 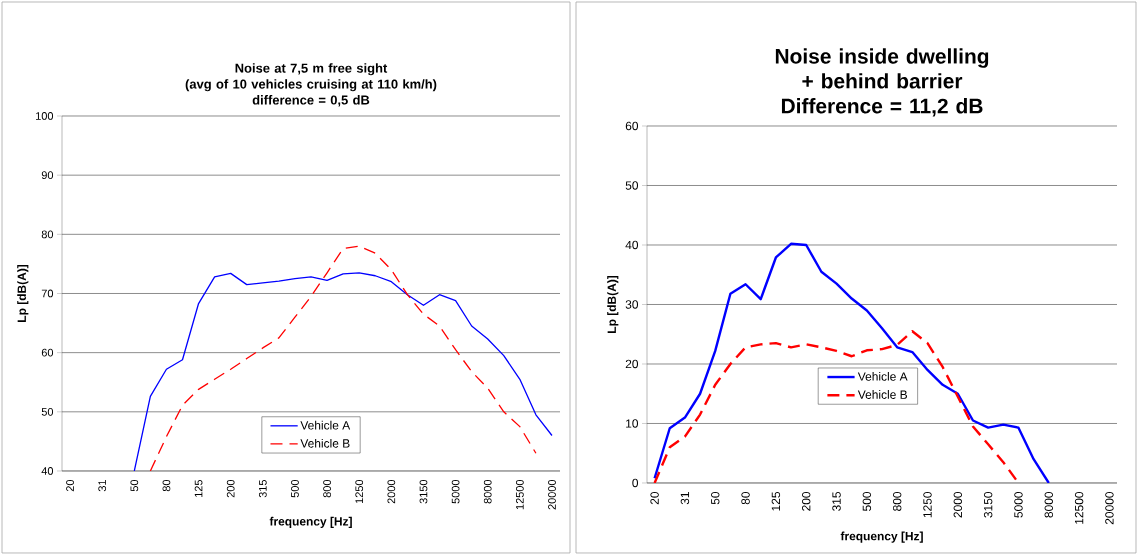 I want to click on y-tick-label: 30, so click(x=632, y=304).